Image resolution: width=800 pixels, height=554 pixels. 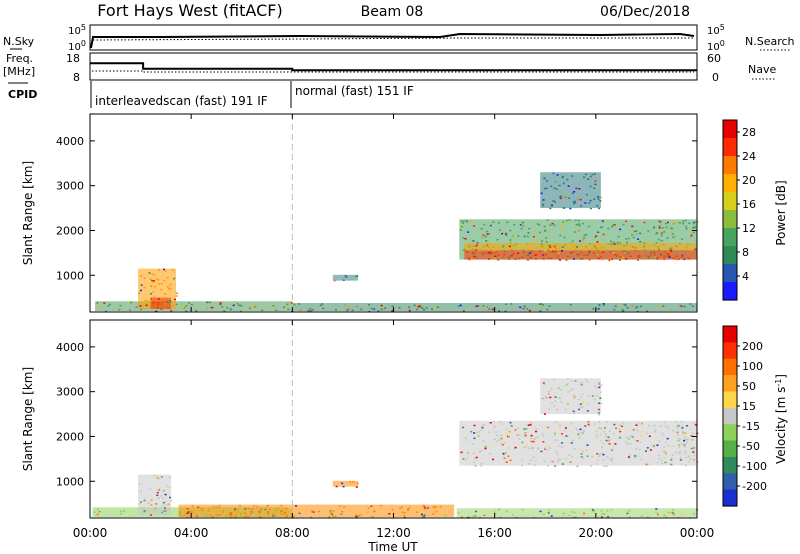 I want to click on freq-tick-bottom: 8, so click(x=76, y=77).